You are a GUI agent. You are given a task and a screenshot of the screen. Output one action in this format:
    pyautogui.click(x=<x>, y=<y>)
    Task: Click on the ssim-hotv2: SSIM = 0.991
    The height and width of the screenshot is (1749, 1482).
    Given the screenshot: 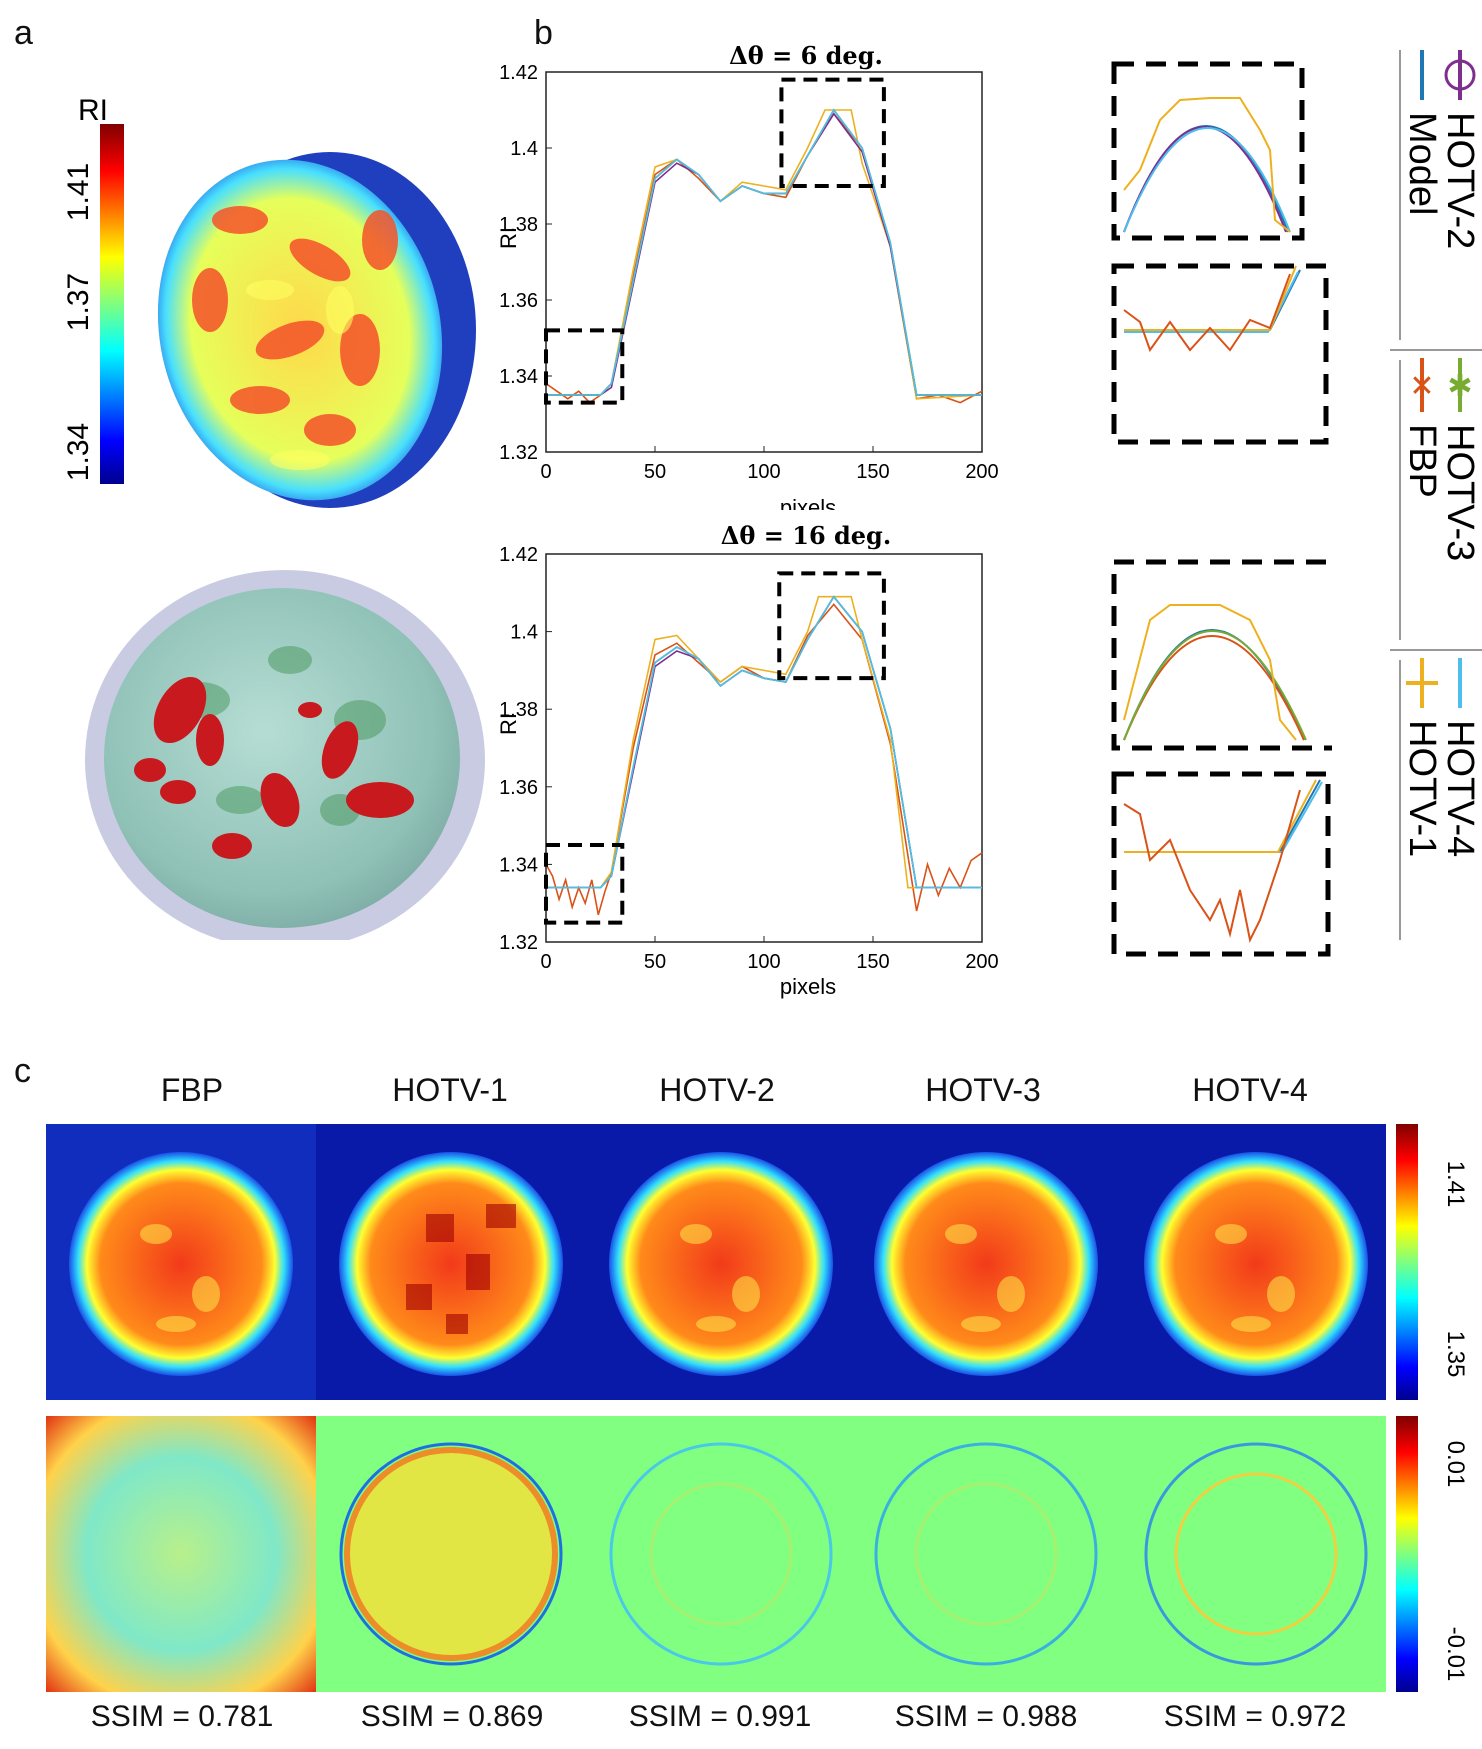 What is the action you would take?
    pyautogui.click(x=720, y=1716)
    